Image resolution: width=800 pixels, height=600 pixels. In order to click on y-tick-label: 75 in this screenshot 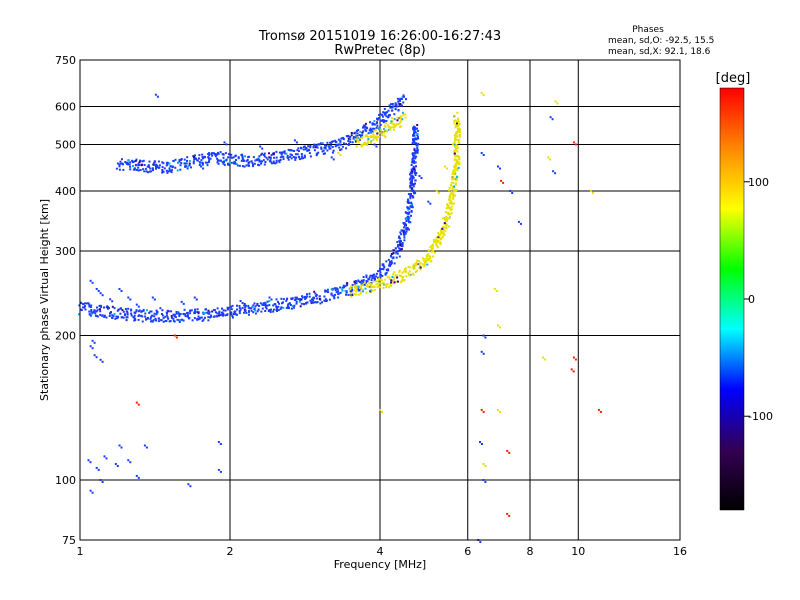, I will do `click(69, 540)`.